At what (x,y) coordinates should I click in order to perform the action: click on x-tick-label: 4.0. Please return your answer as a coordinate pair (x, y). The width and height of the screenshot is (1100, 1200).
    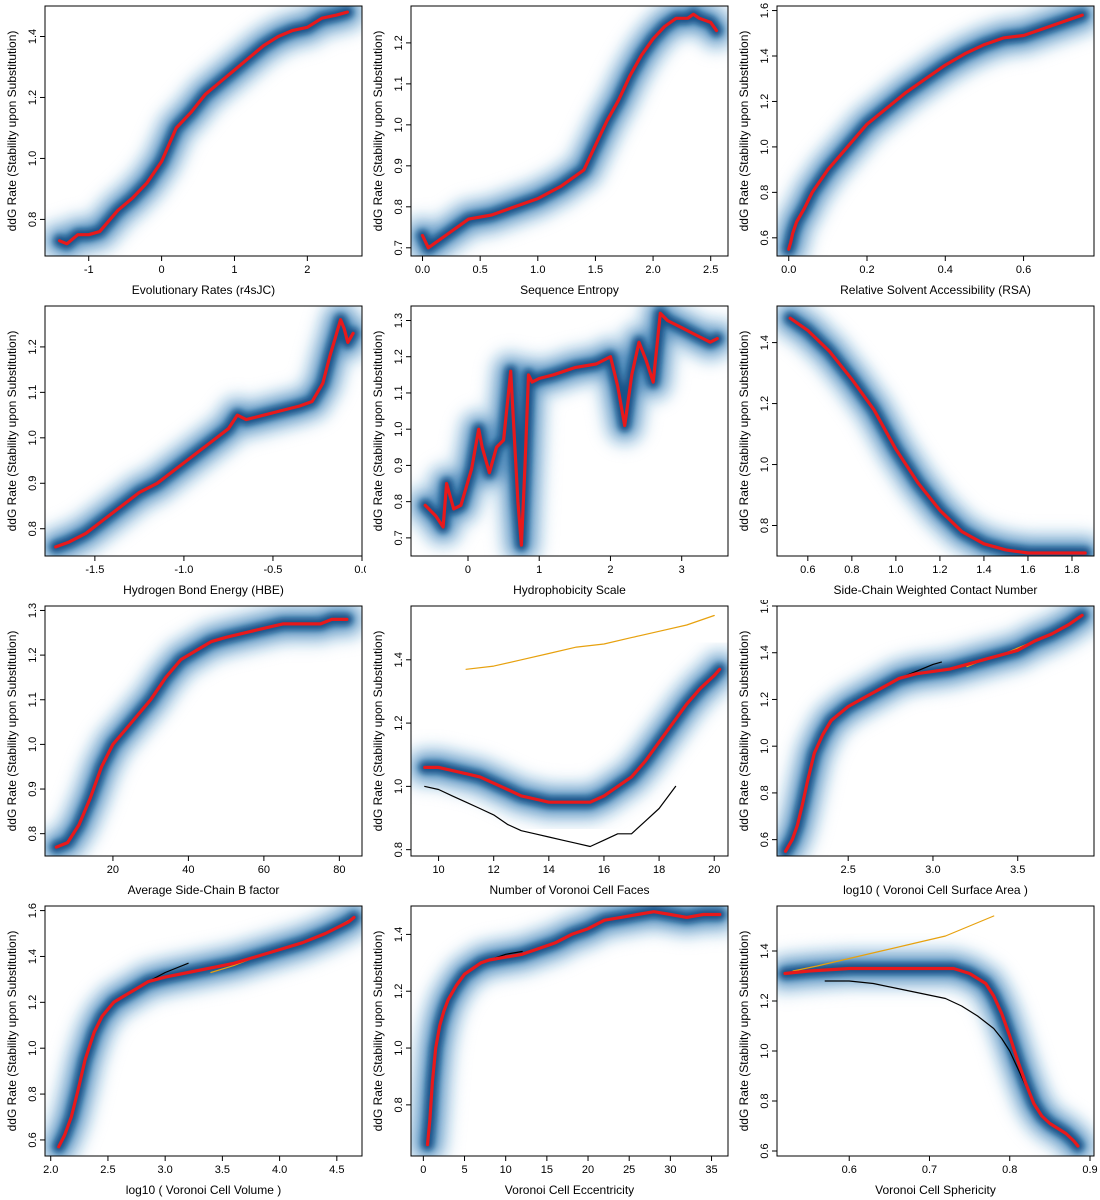
    Looking at the image, I should click on (279, 1170).